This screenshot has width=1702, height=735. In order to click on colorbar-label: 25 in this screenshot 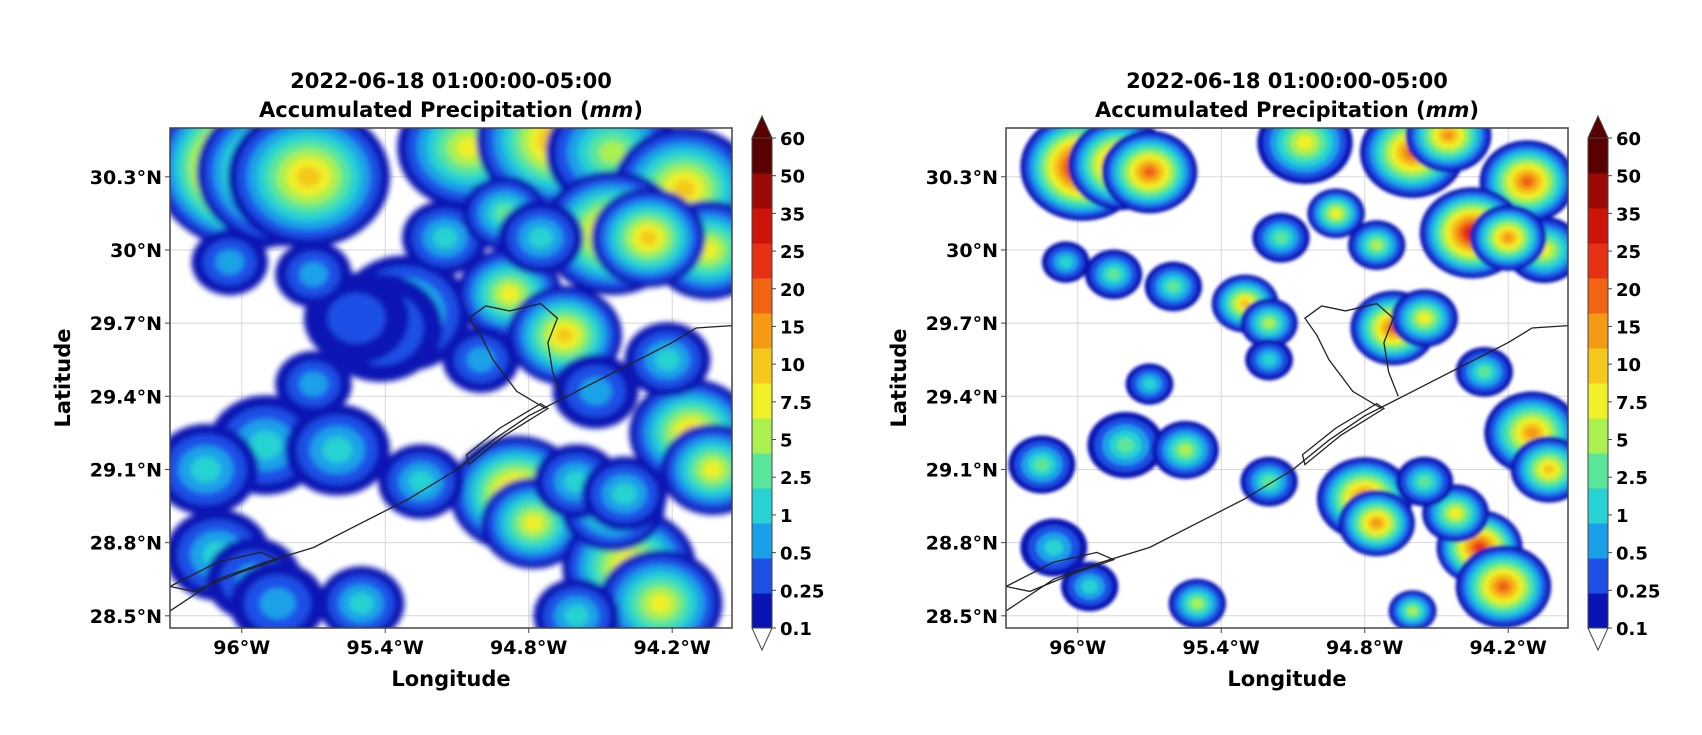, I will do `click(1628, 252)`.